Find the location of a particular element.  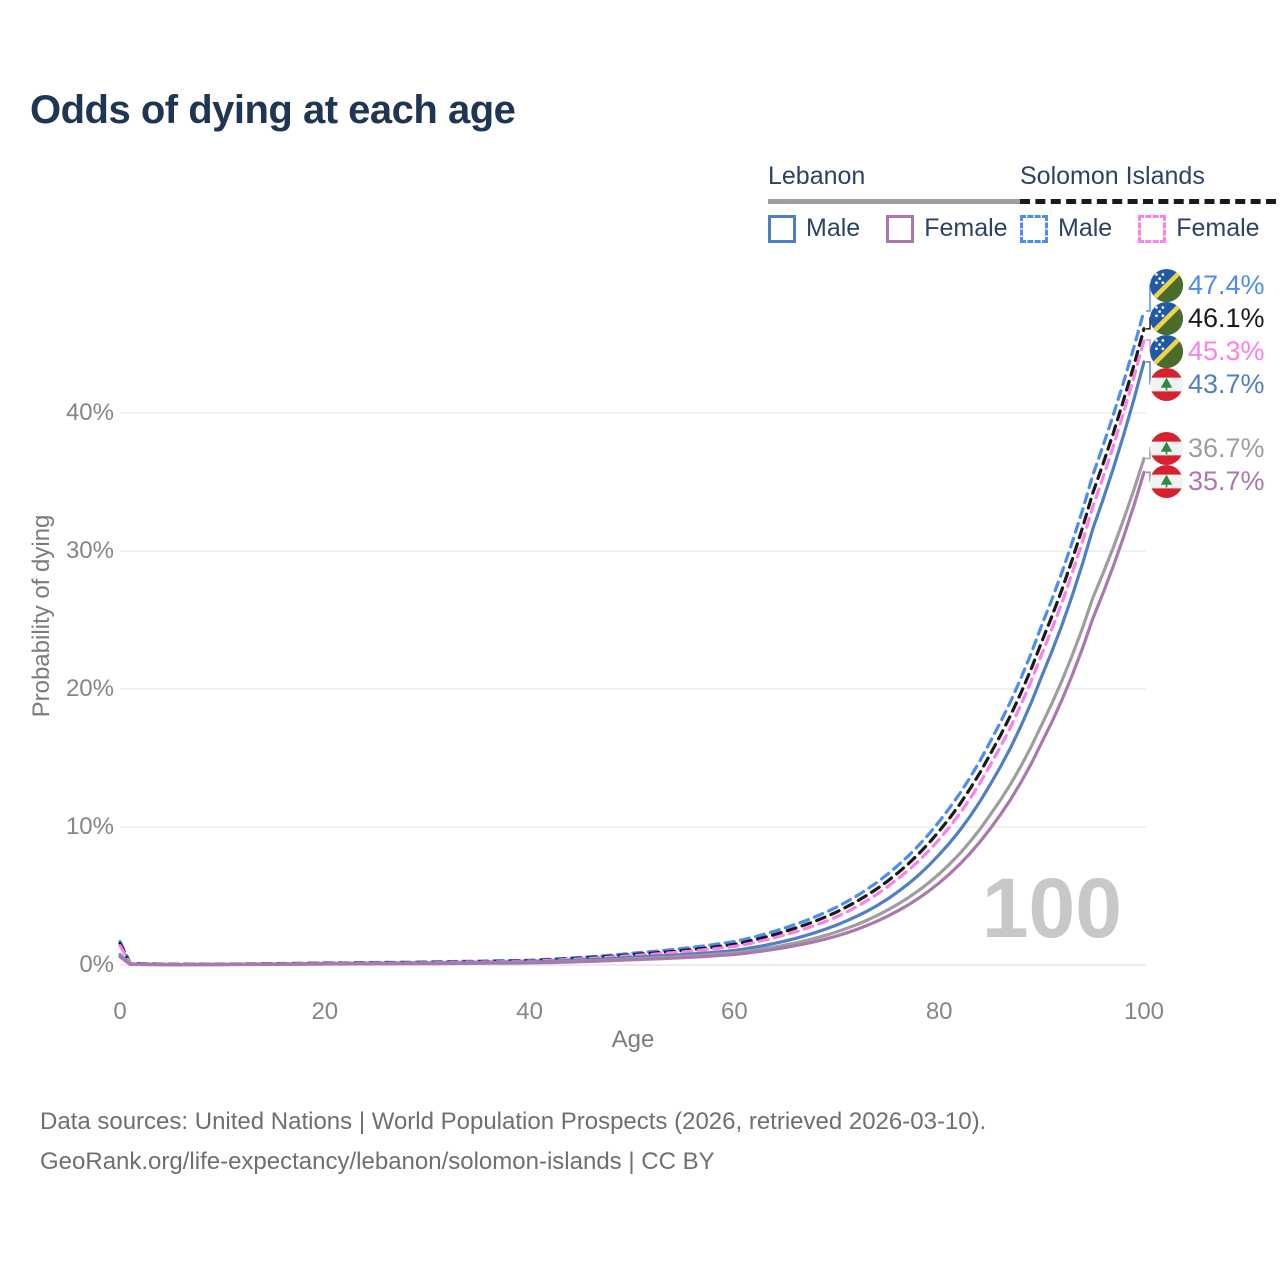

solomon-islands-line-style-swatch is located at coordinates (1148, 201).